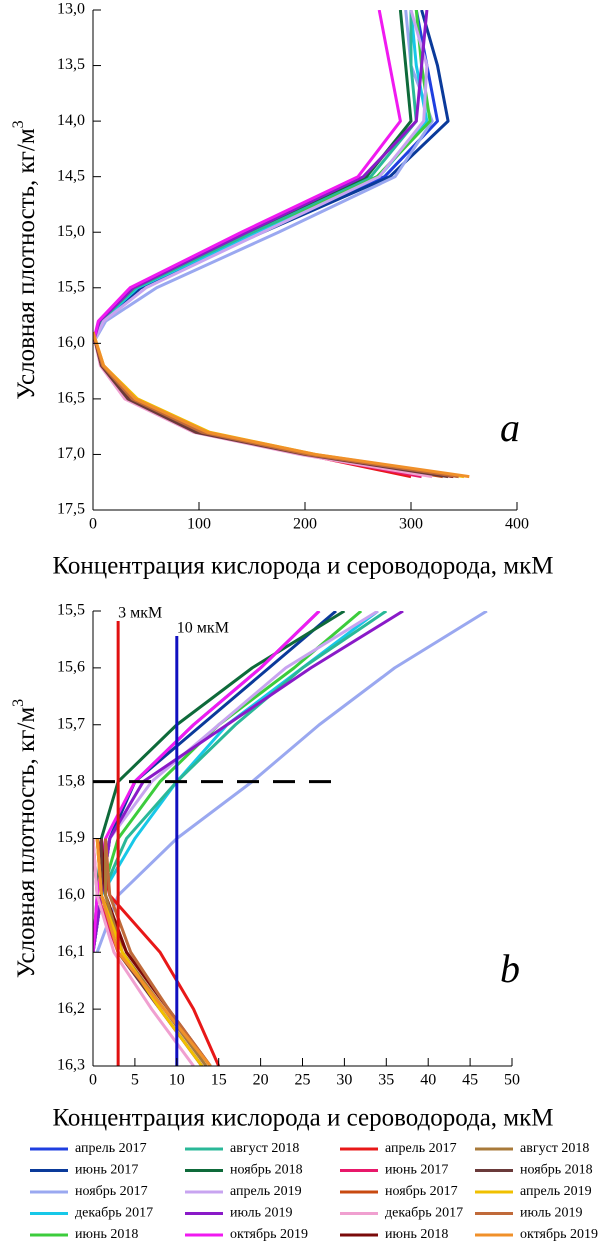 The width and height of the screenshot is (606, 1254). Describe the element at coordinates (512, 1080) in the screenshot. I see `x-tick-label: 50` at that location.